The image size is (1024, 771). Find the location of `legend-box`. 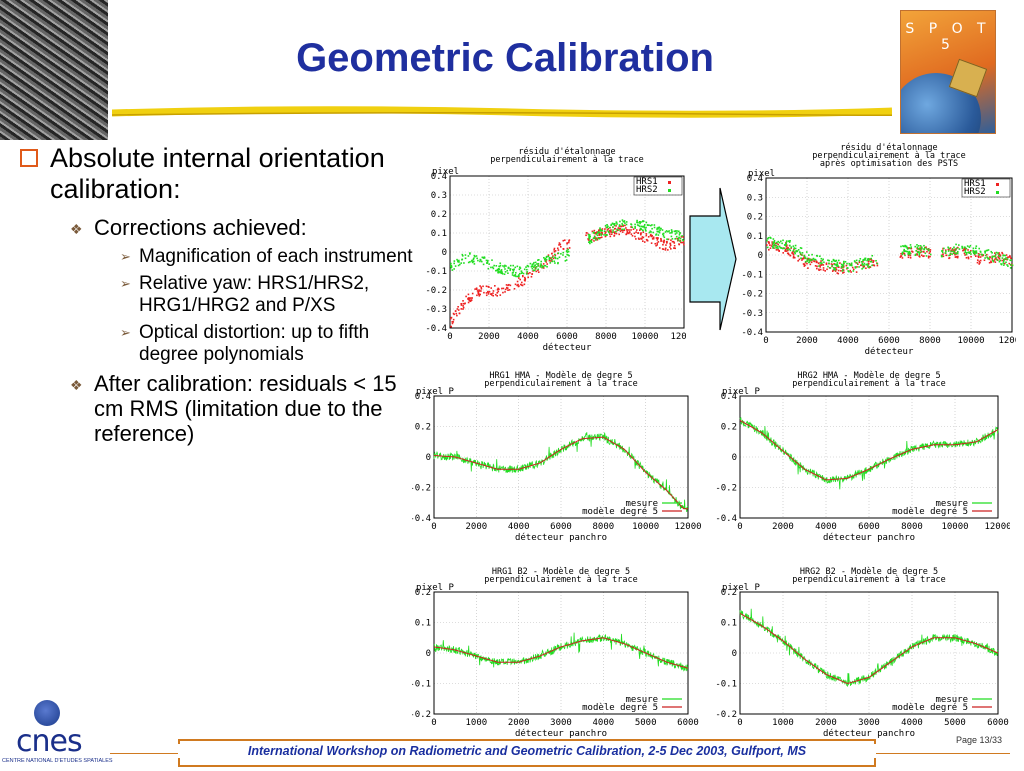

legend-box is located at coordinates (658, 186).